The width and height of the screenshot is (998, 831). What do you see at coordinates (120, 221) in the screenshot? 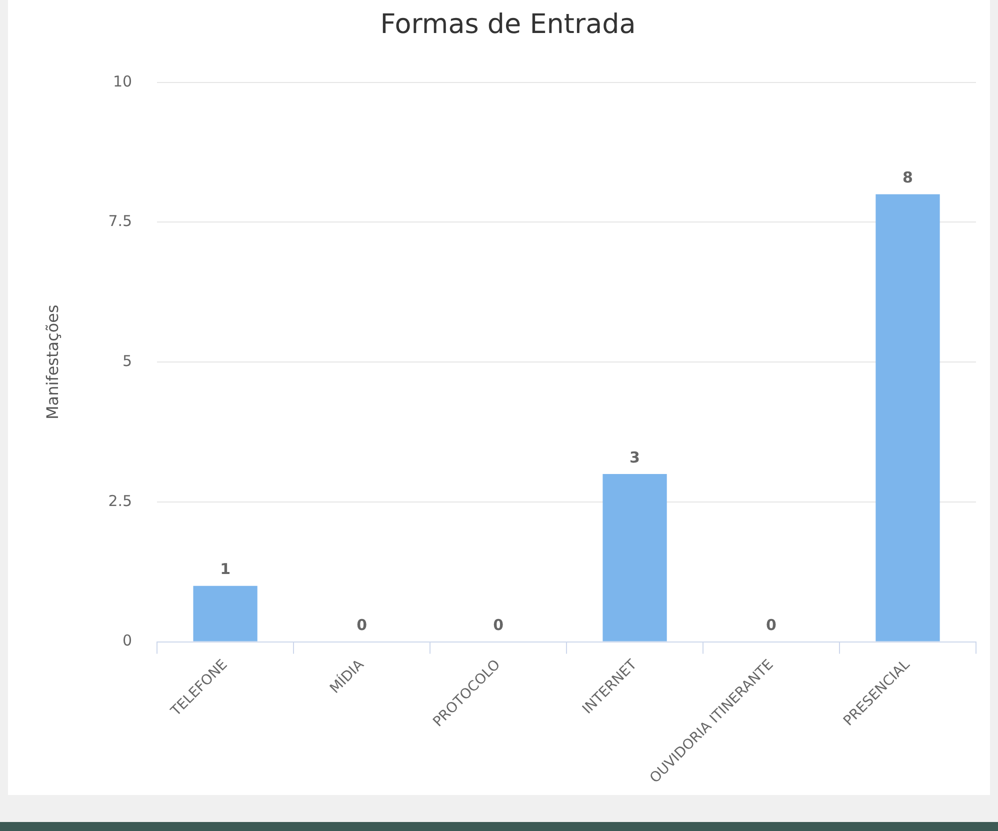
I see `y-tick-label: 7.5` at bounding box center [120, 221].